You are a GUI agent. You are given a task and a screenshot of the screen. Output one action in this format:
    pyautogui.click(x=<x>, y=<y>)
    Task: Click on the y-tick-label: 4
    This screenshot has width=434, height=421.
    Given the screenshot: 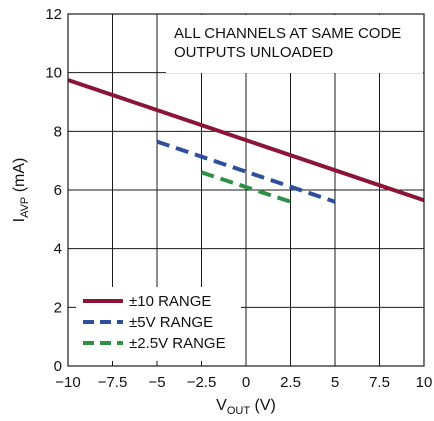 What is the action you would take?
    pyautogui.click(x=58, y=249)
    